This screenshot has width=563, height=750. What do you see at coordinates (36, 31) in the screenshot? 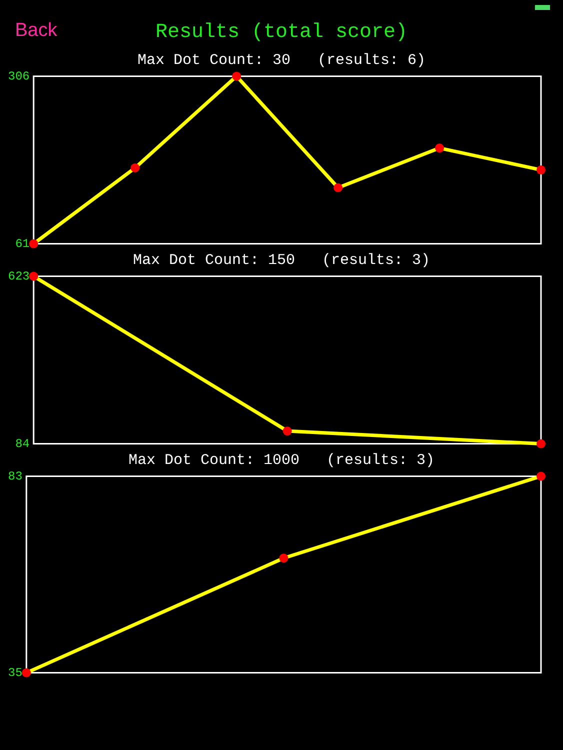
I see `text: Back` at bounding box center [36, 31].